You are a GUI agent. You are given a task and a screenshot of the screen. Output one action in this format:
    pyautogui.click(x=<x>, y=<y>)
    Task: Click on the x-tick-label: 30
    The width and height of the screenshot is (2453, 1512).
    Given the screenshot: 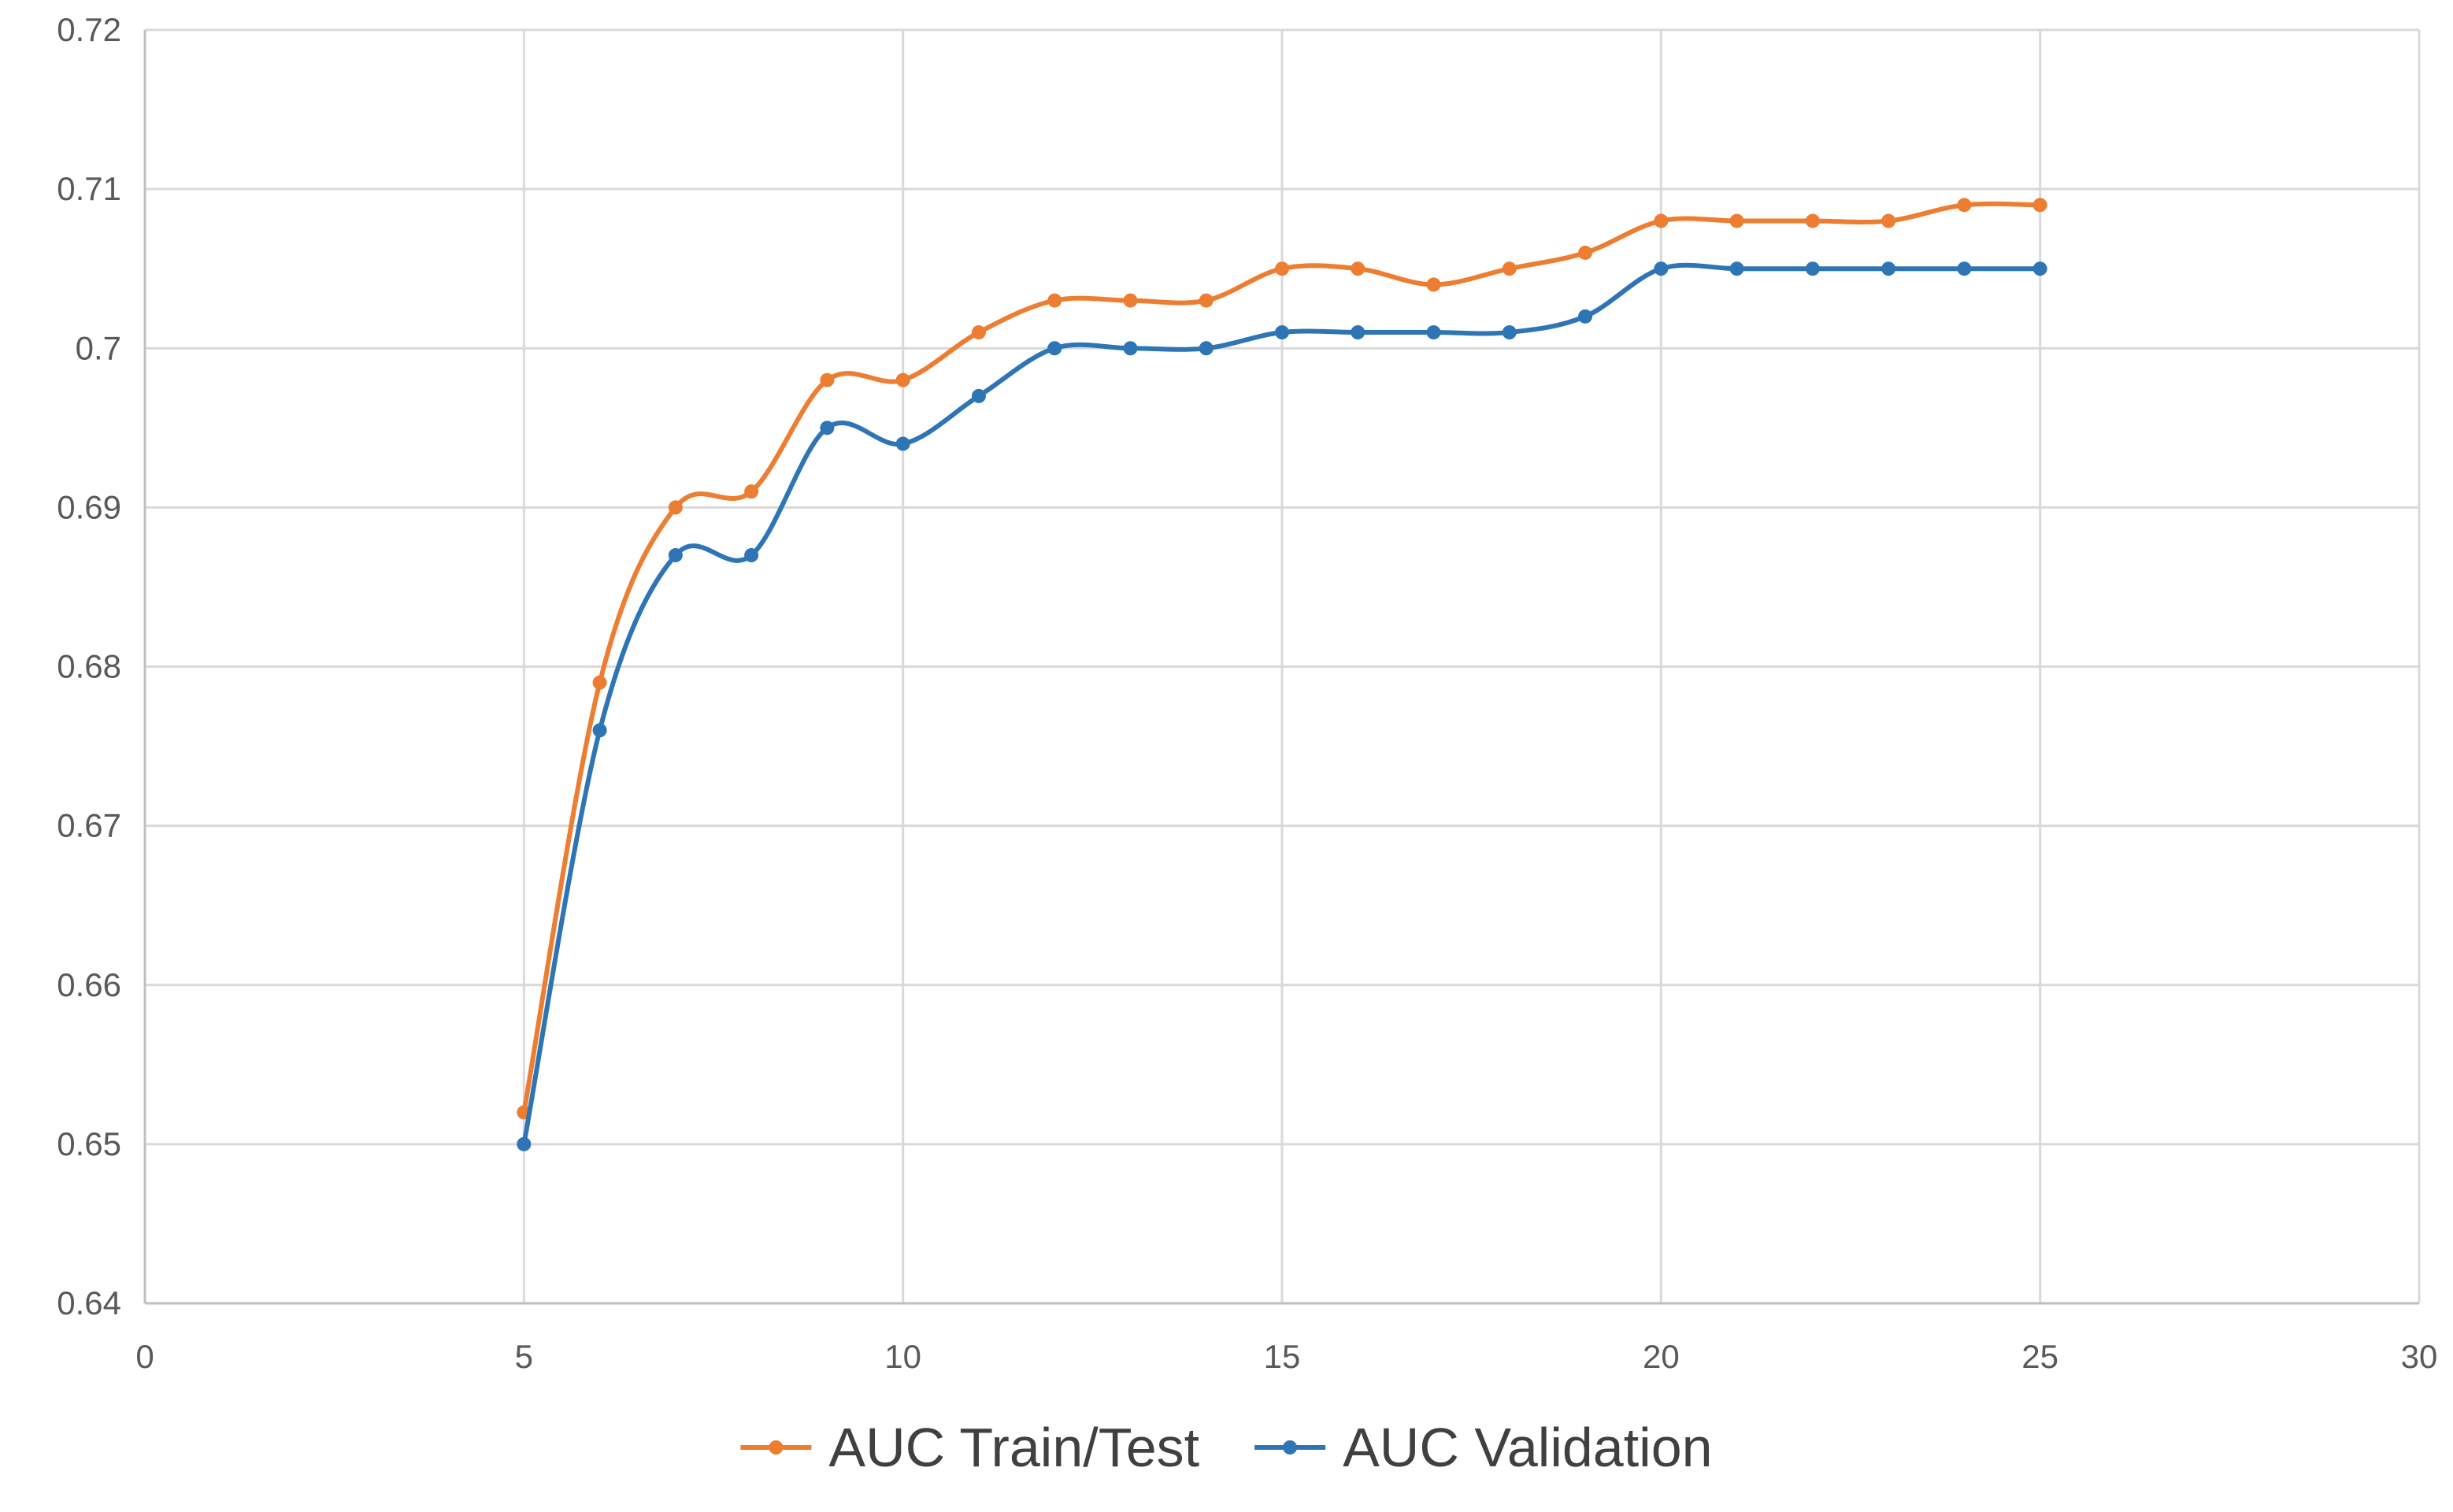 What is the action you would take?
    pyautogui.click(x=2420, y=1356)
    